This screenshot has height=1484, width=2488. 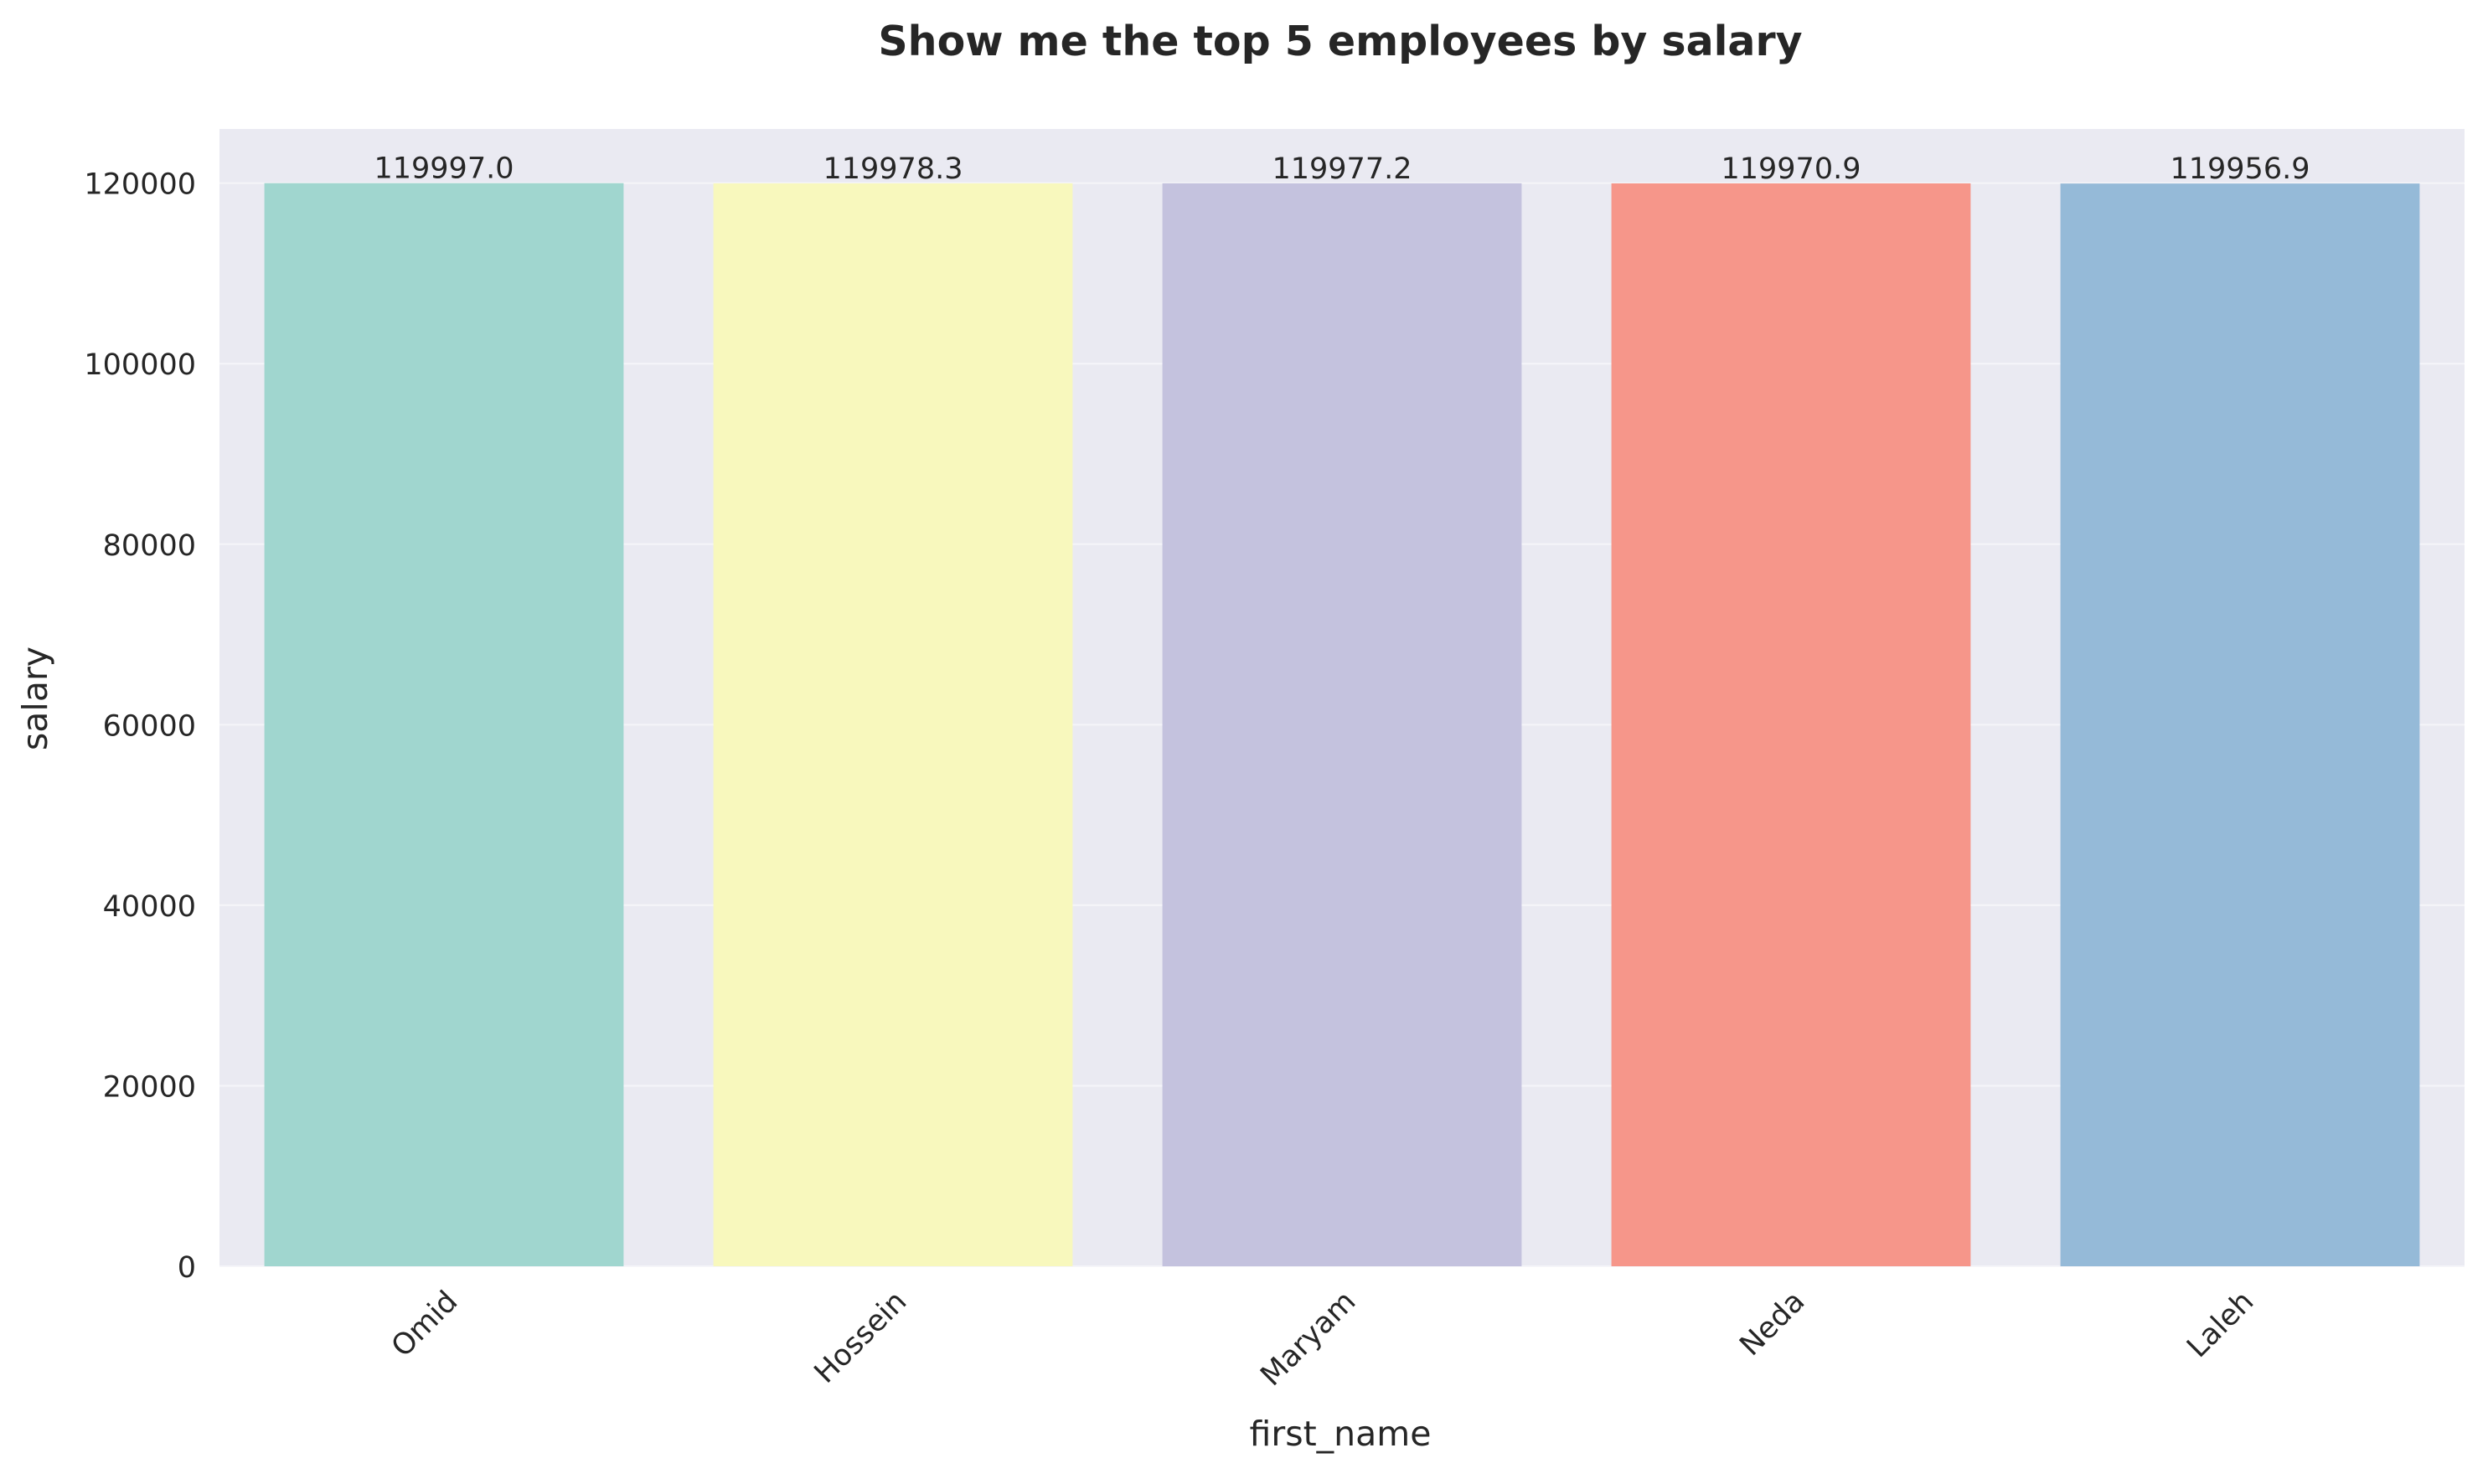 I want to click on value-label: 119970.9, so click(x=1791, y=169).